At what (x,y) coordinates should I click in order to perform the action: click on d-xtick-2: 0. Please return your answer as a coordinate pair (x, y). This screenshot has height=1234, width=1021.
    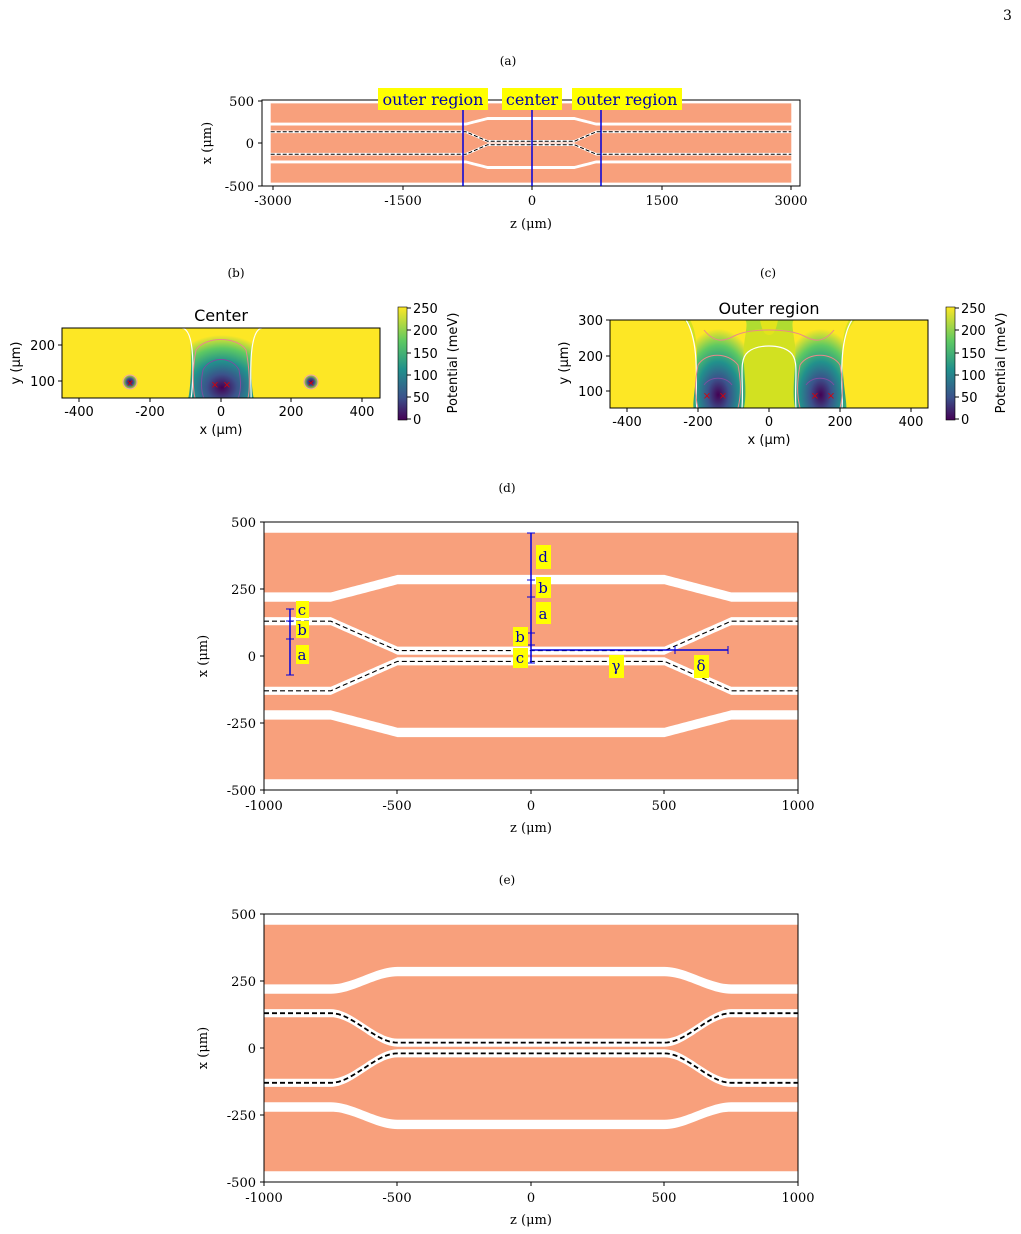
    Looking at the image, I should click on (531, 806).